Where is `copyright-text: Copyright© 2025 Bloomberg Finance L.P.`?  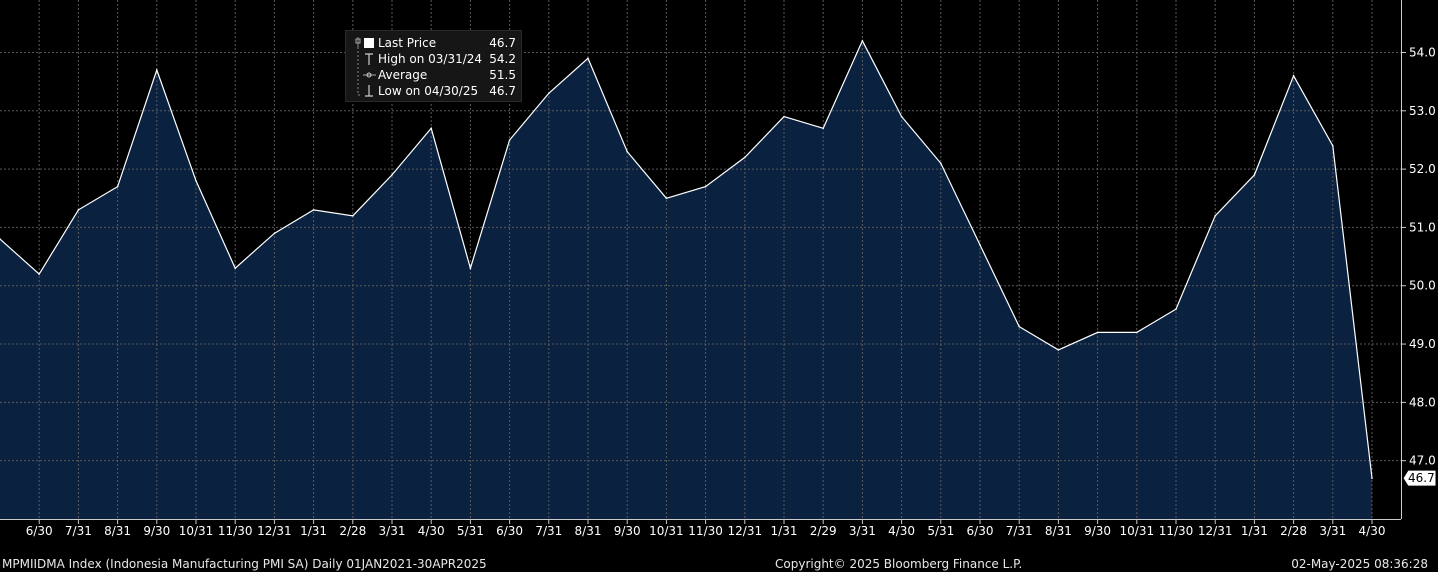
copyright-text: Copyright© 2025 Bloomberg Finance L.P. is located at coordinates (899, 564).